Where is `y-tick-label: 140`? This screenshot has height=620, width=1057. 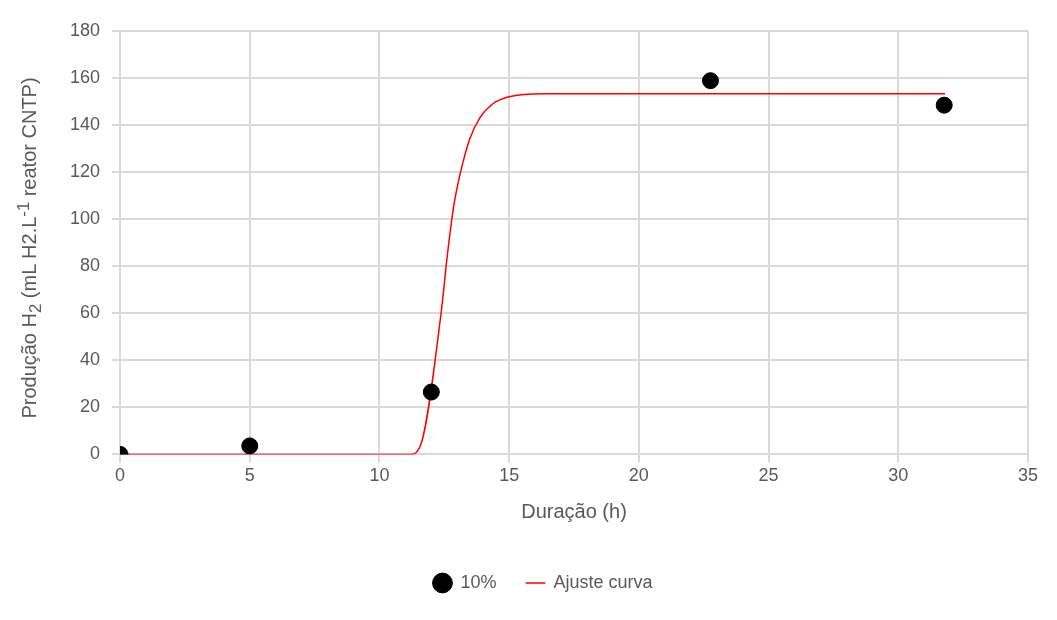
y-tick-label: 140 is located at coordinates (85, 123).